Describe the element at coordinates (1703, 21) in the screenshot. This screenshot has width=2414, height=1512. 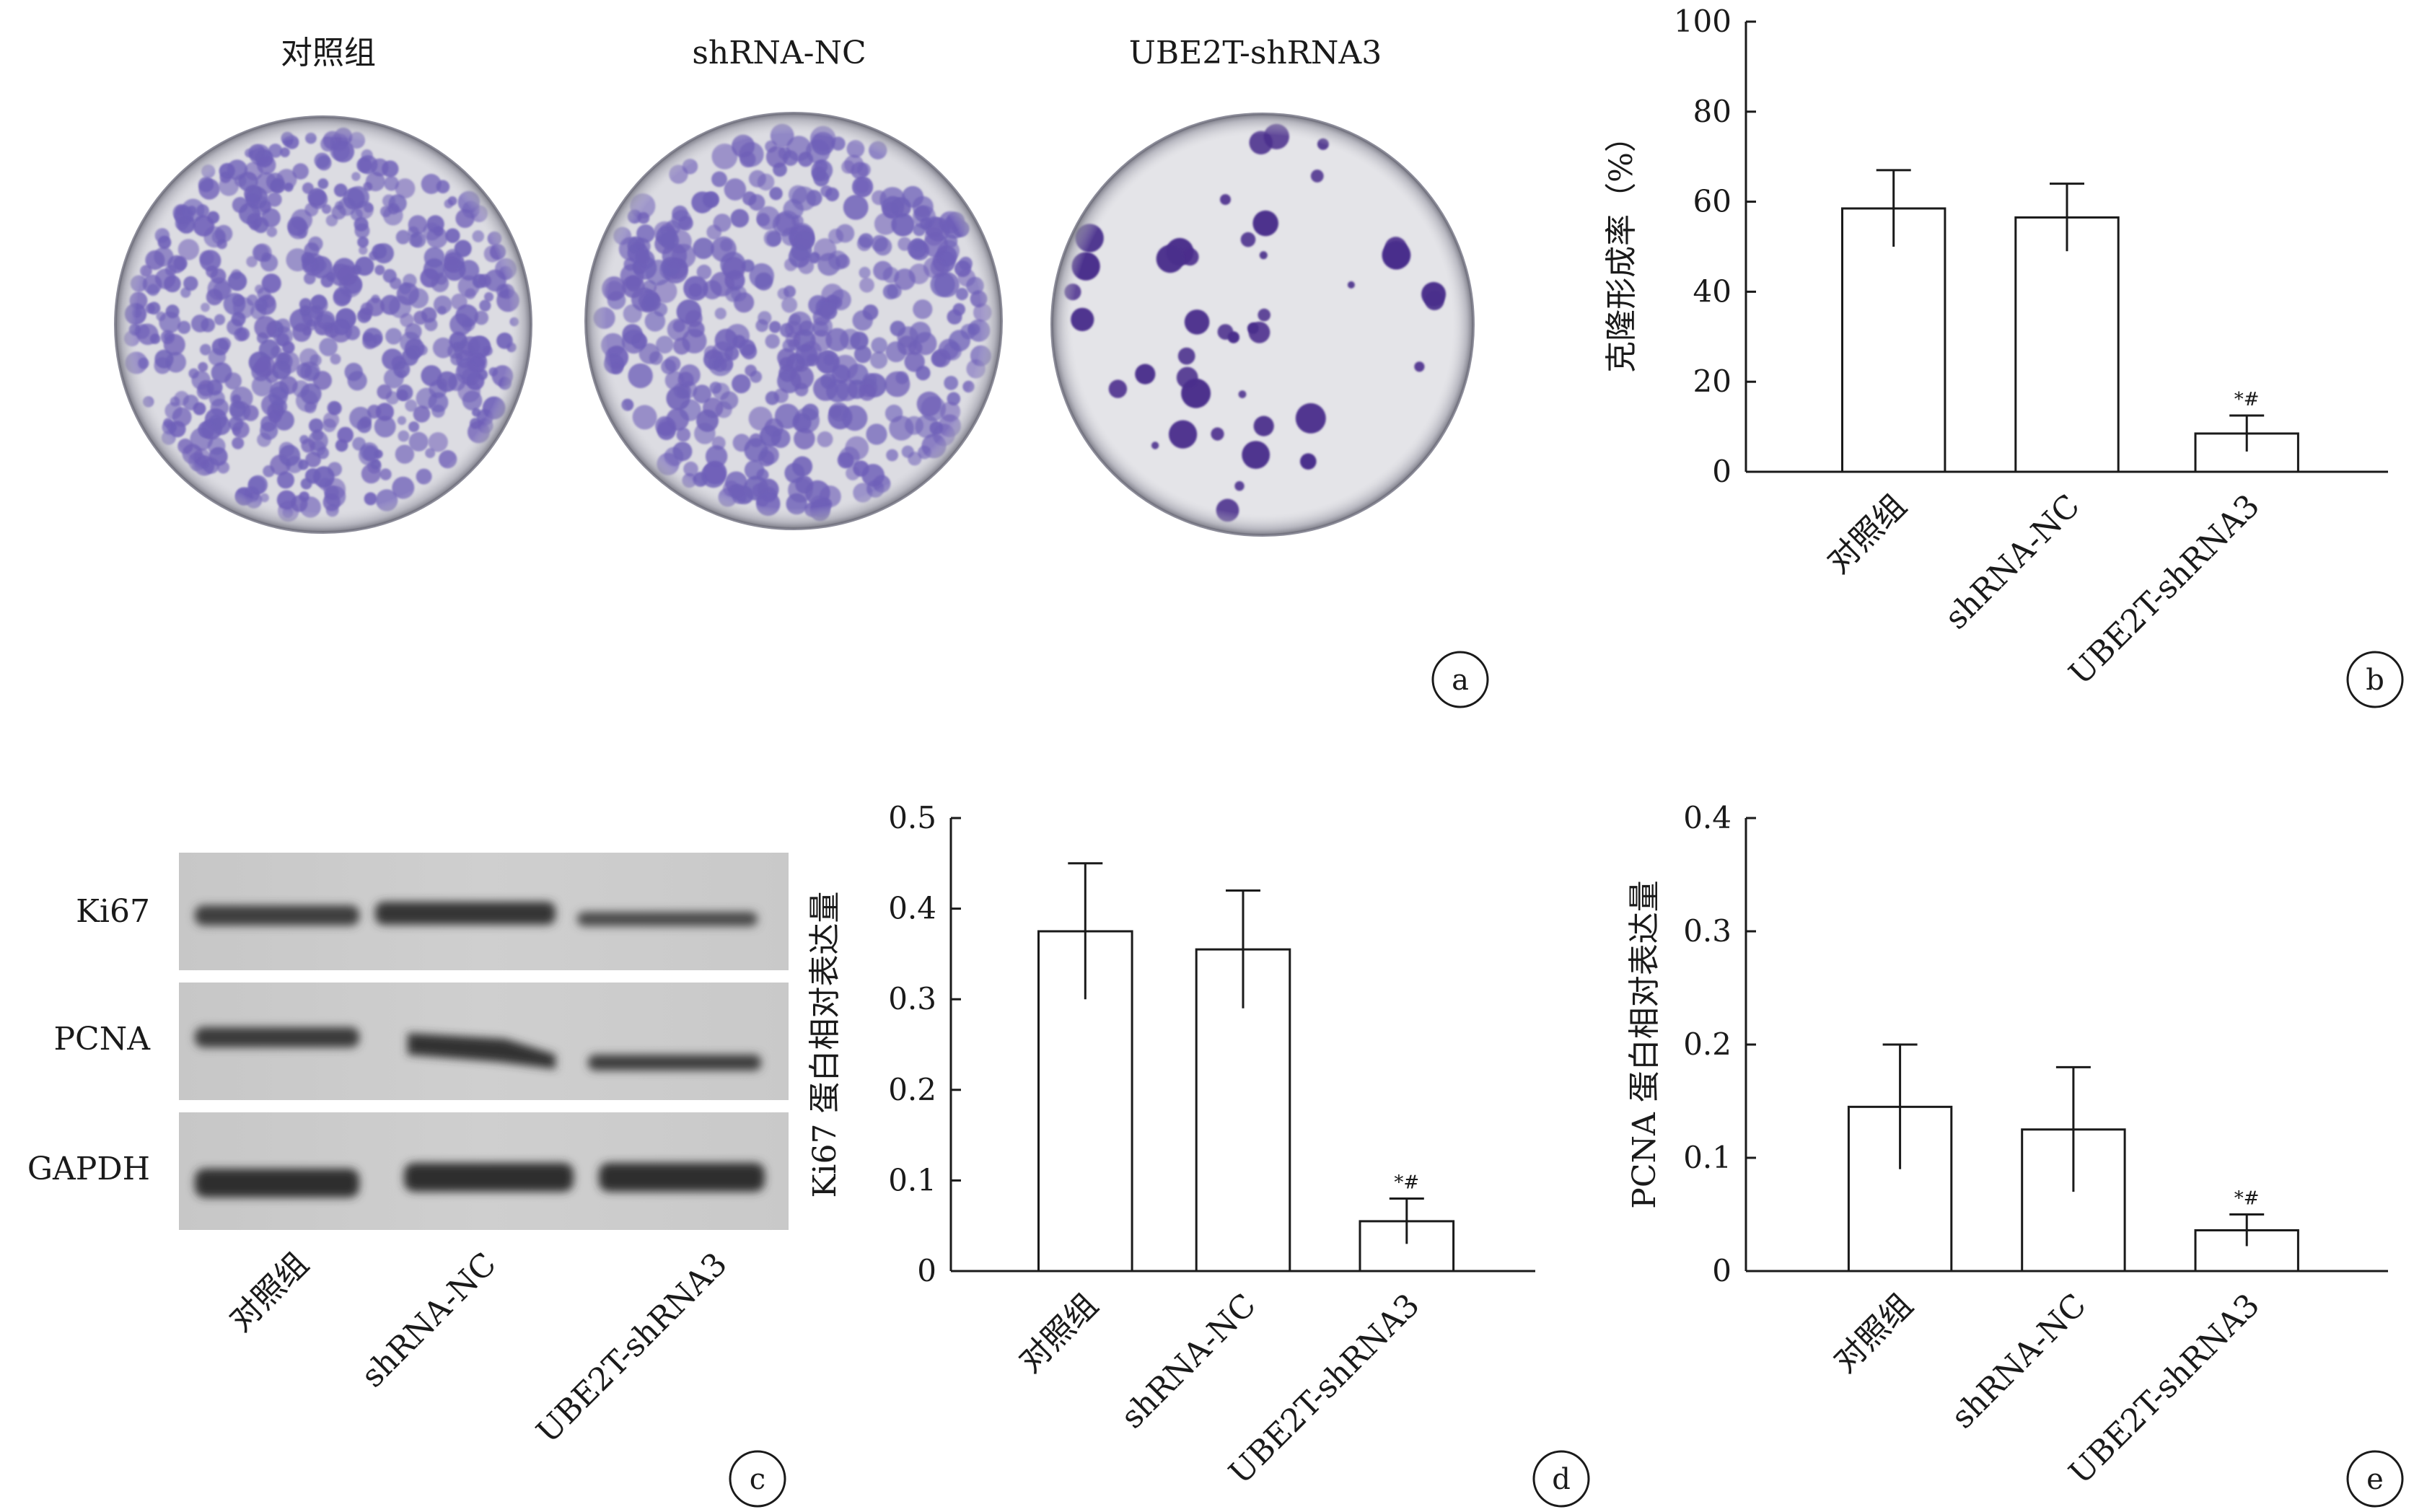
I see `y-tick-label: 100` at that location.